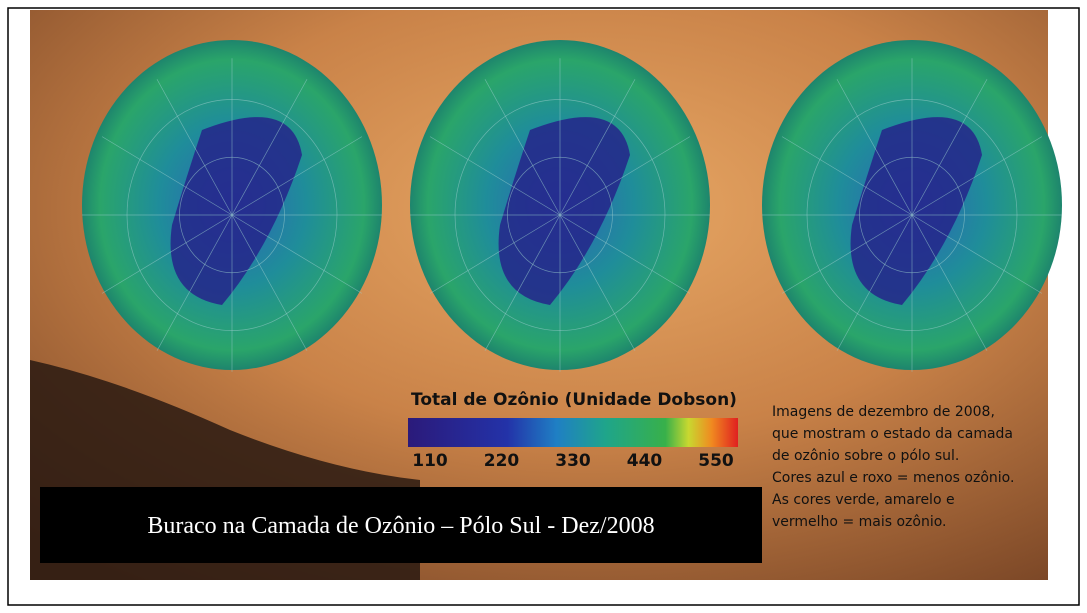 This screenshot has height=613, width=1087. I want to click on caption-line: Imagens de dezembro de 2008,, so click(883, 412).